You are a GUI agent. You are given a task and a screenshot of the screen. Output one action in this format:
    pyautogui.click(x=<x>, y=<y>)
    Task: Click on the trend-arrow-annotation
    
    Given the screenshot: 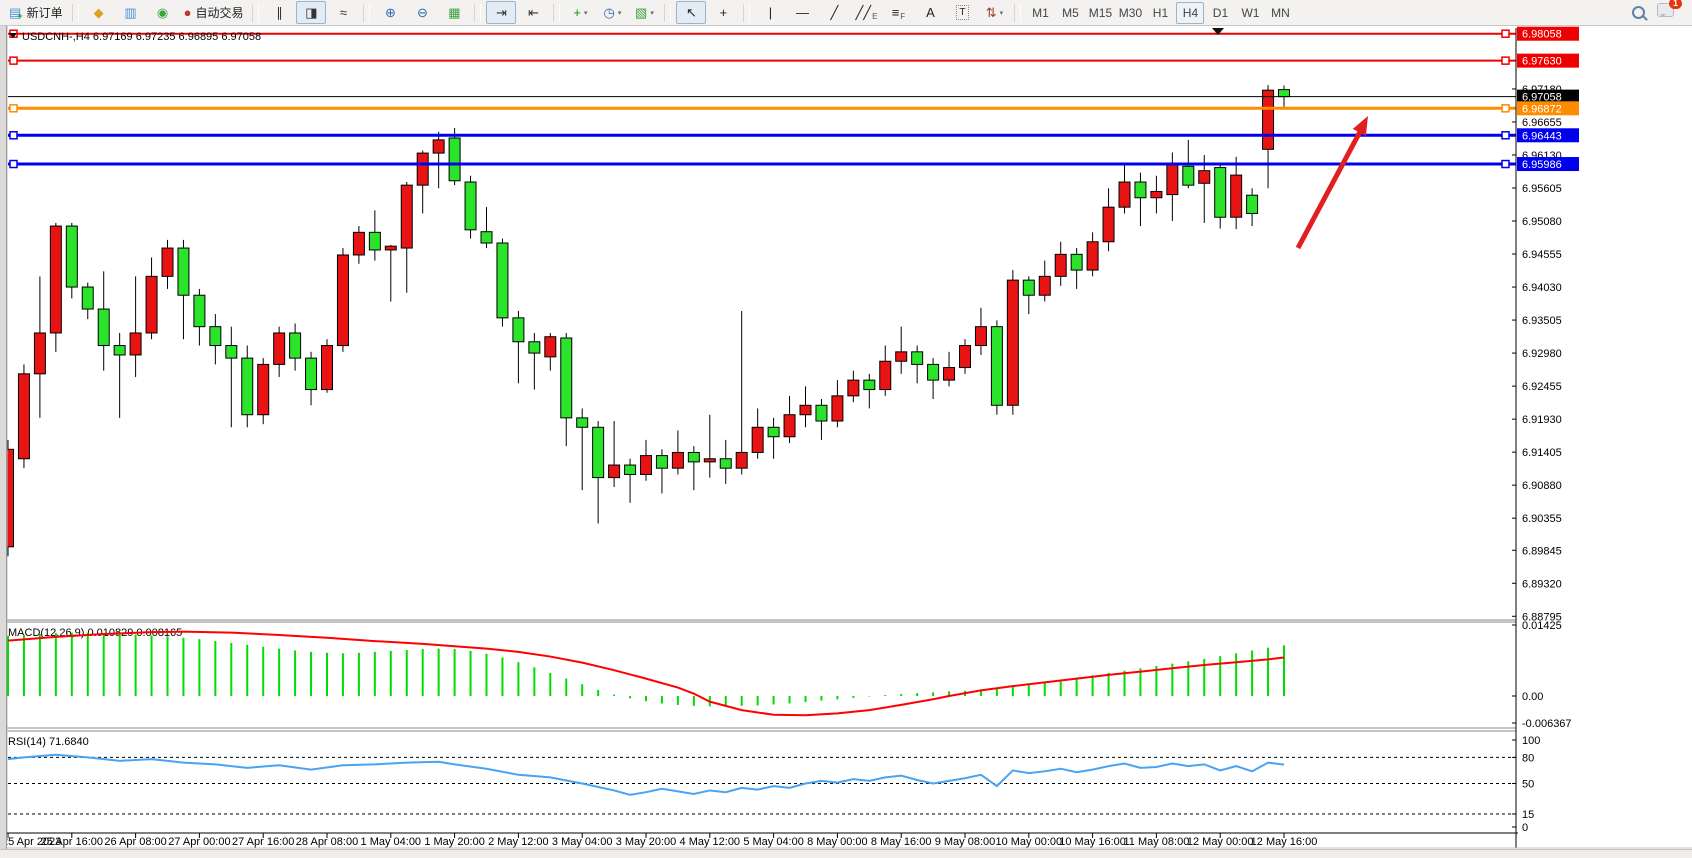 What is the action you would take?
    pyautogui.click(x=1330, y=188)
    